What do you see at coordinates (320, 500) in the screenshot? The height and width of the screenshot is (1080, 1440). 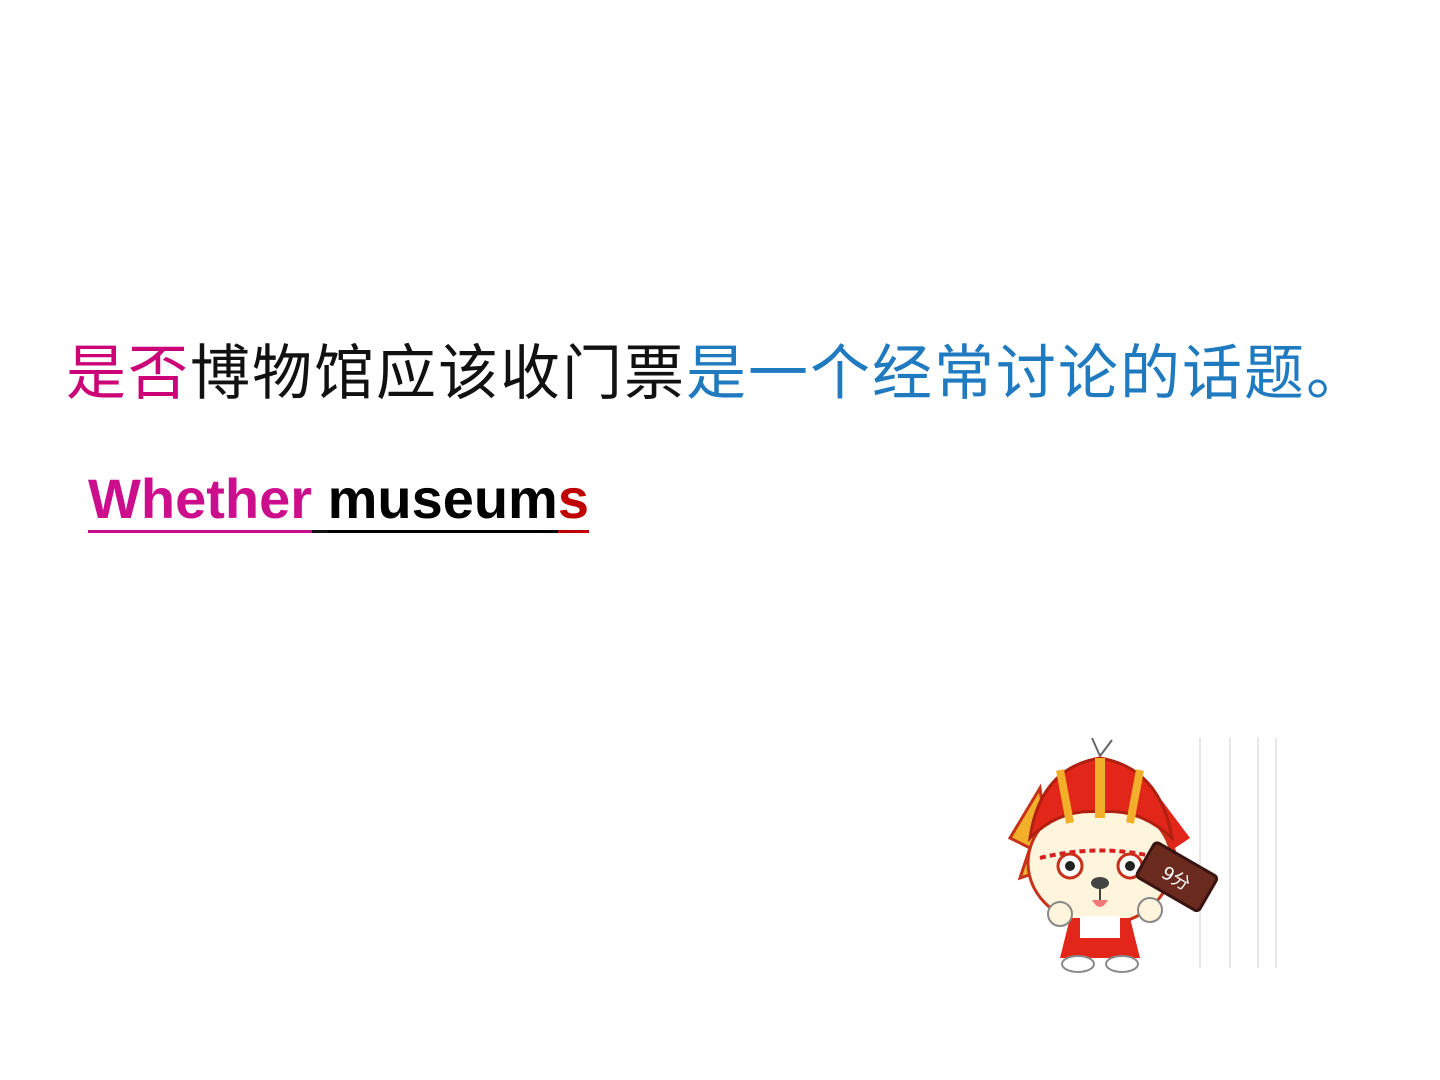 I see `en-space` at bounding box center [320, 500].